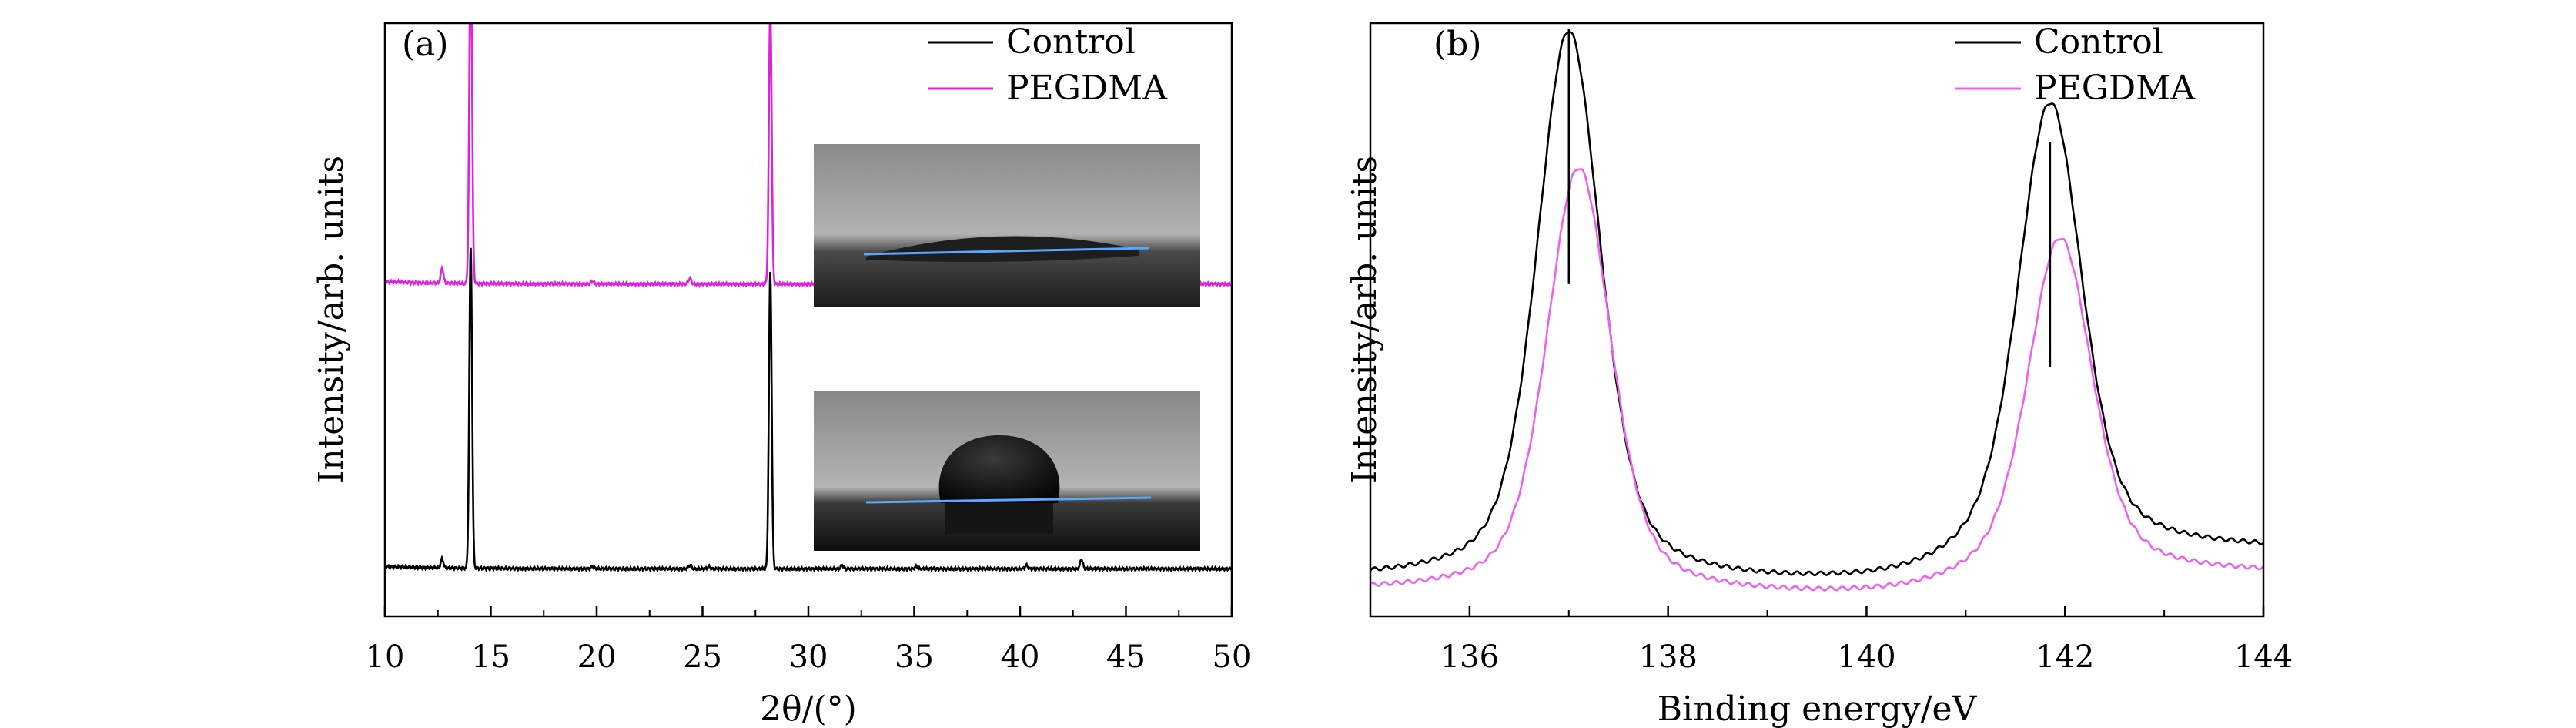  I want to click on panel-a-x-tick-label: 20, so click(597, 657).